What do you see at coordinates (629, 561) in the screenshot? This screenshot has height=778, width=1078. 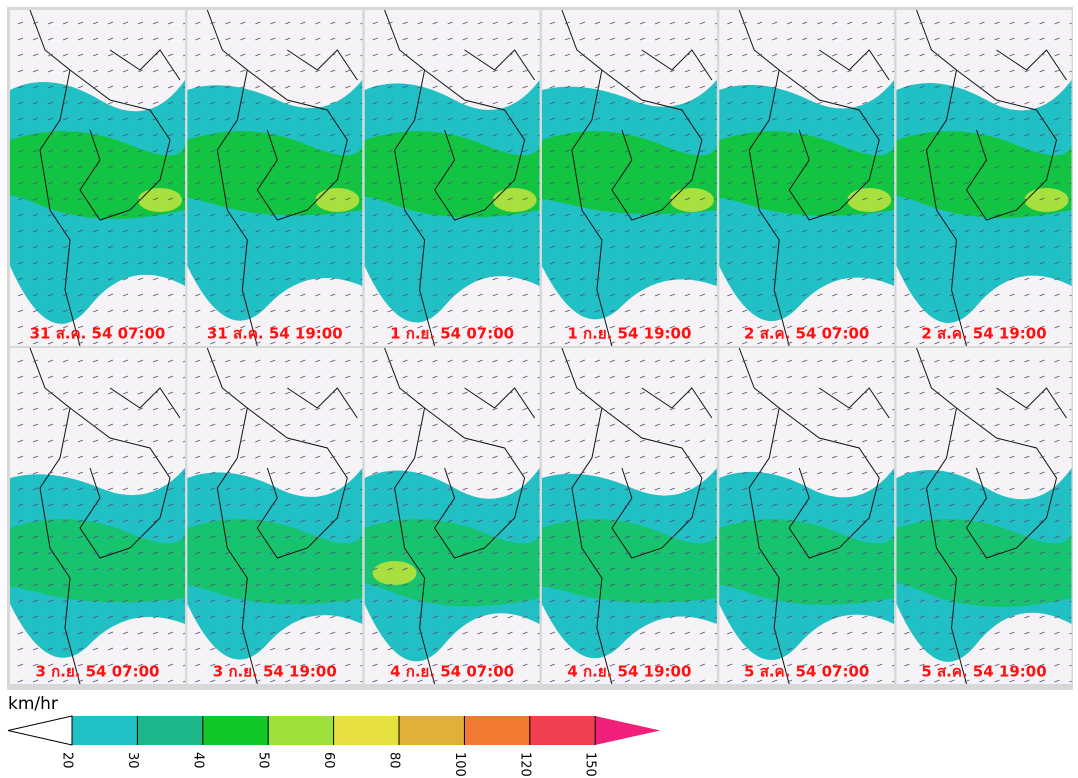 I see `wind-band-green` at bounding box center [629, 561].